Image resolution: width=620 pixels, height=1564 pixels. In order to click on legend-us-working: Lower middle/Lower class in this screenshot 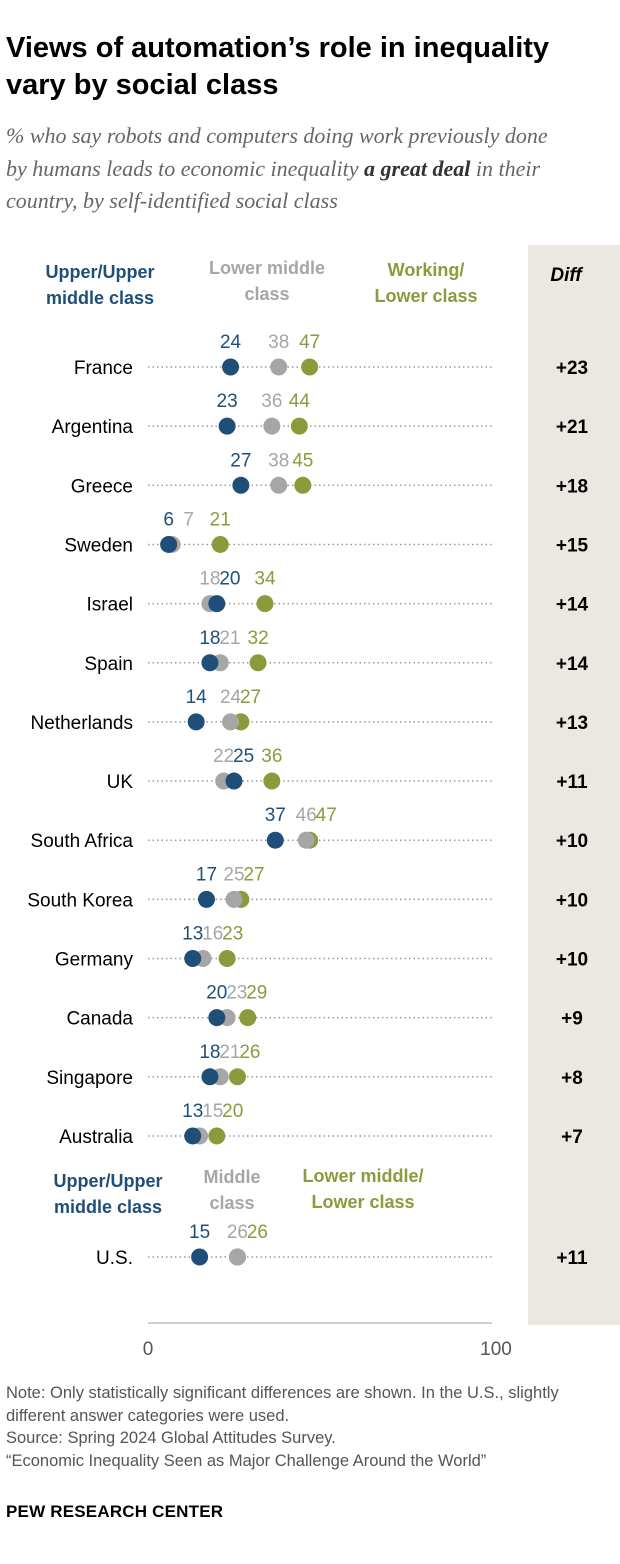, I will do `click(362, 1189)`.